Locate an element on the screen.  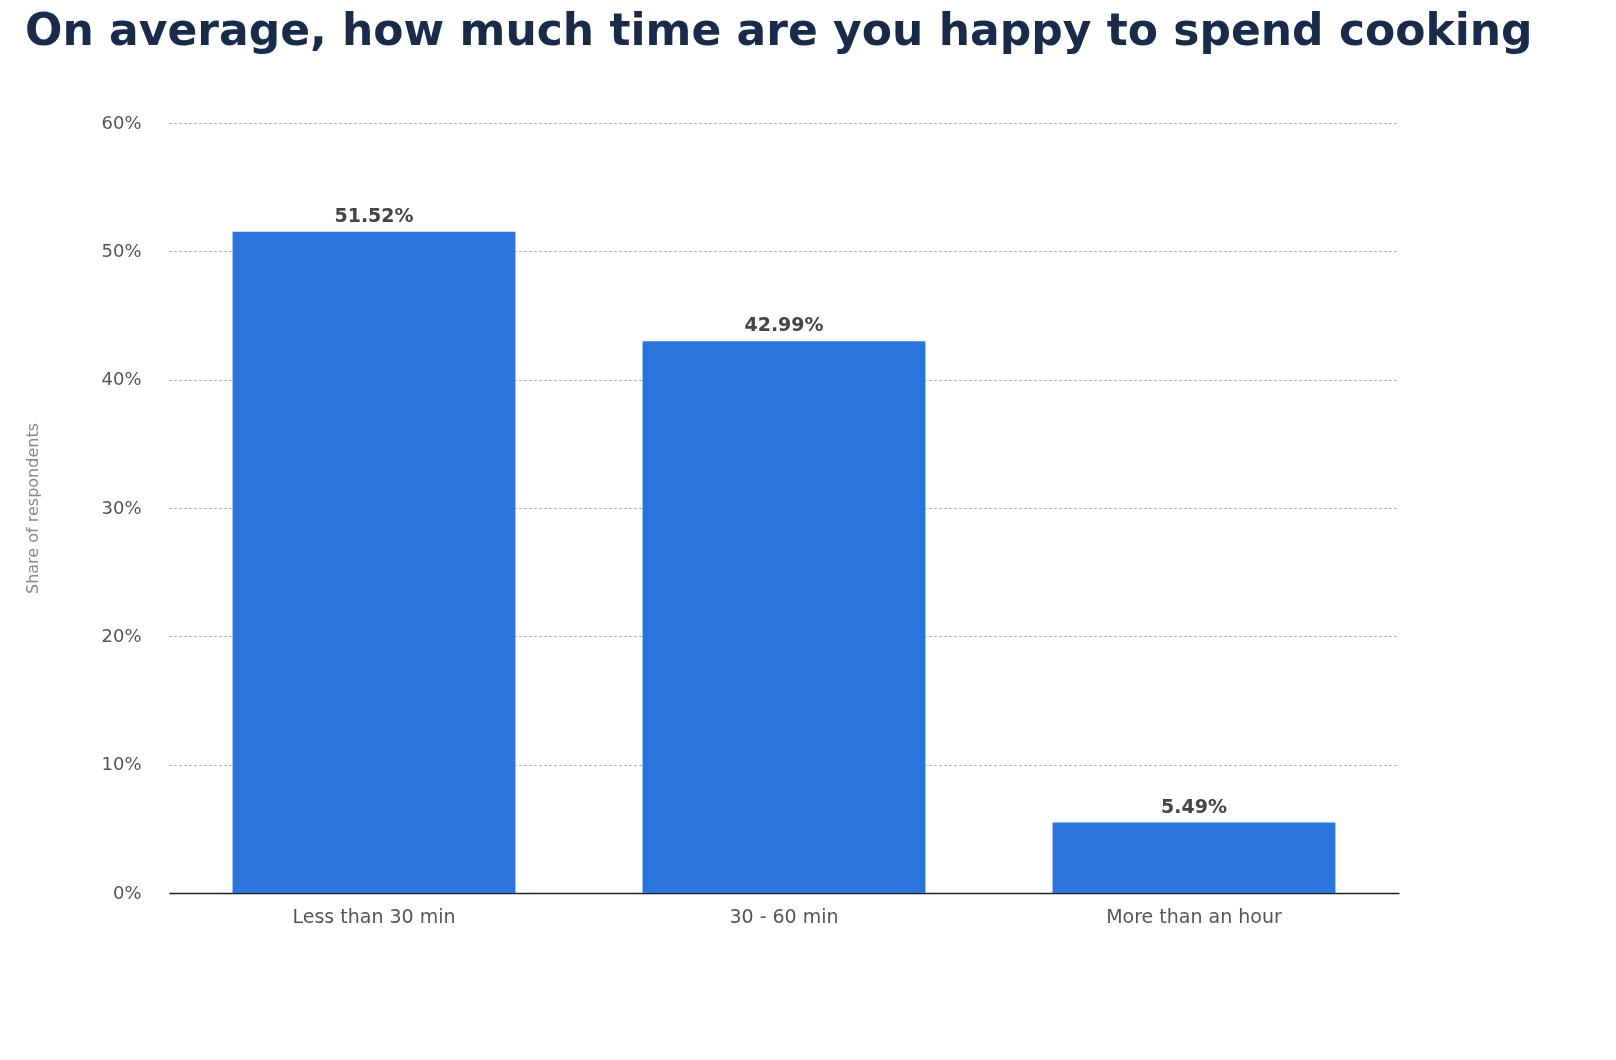
chart-title: On average, how much time are you happy to spend cooking is located at coordinates (778, 29).